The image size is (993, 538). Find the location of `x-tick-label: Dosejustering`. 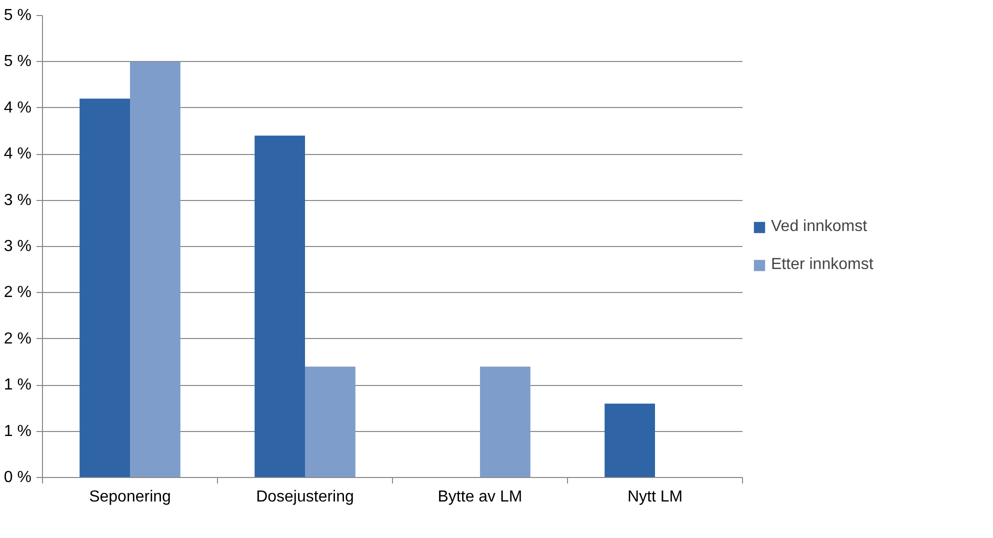

x-tick-label: Dosejustering is located at coordinates (305, 497).